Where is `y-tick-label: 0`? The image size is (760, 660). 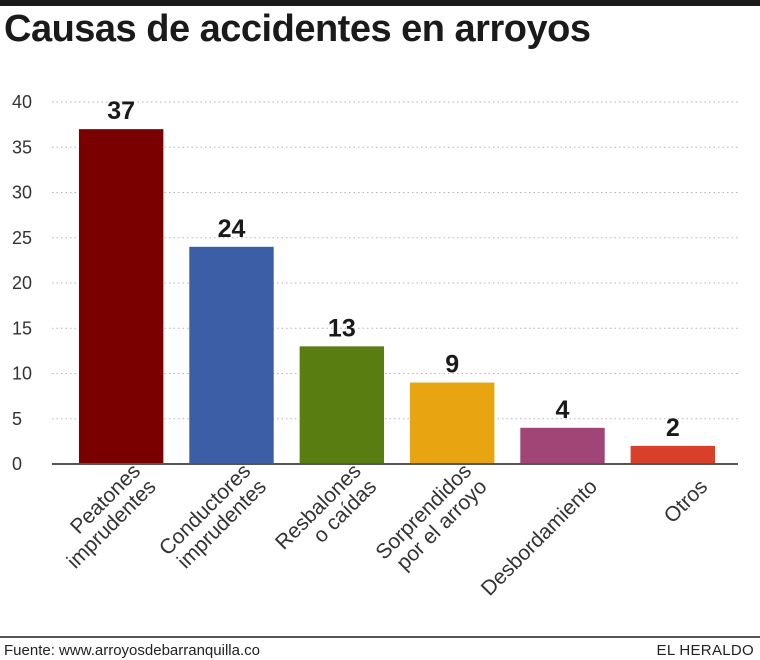
y-tick-label: 0 is located at coordinates (17, 464).